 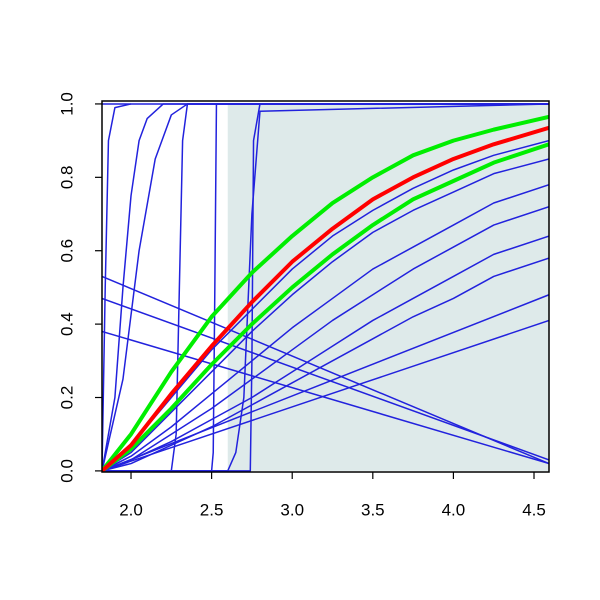 I want to click on x-tick-label: 4.5, so click(x=534, y=509).